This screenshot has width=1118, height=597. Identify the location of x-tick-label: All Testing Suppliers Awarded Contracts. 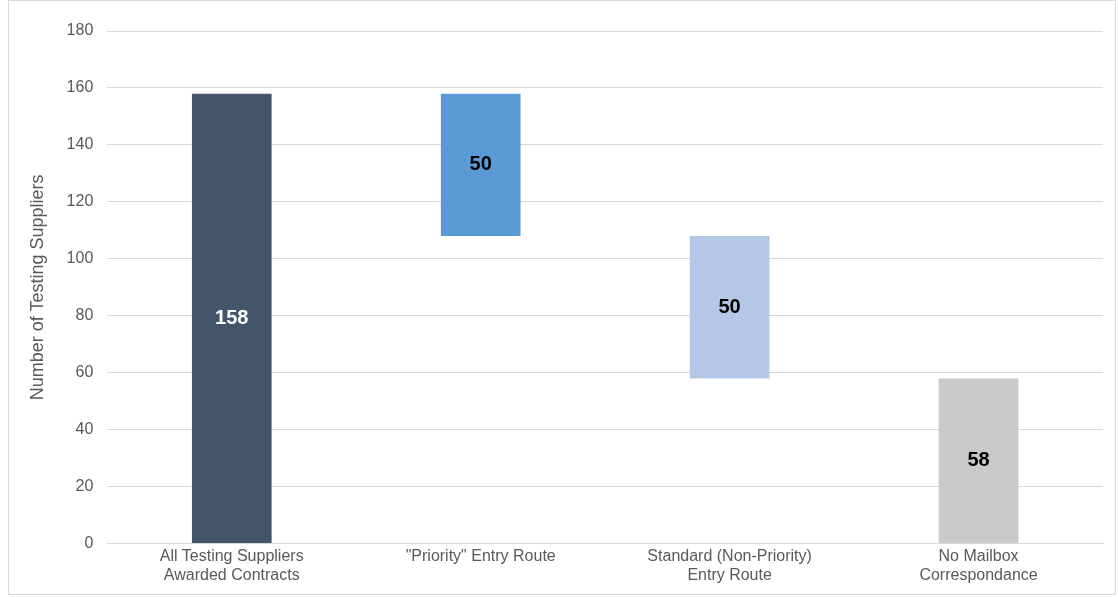
(231, 564).